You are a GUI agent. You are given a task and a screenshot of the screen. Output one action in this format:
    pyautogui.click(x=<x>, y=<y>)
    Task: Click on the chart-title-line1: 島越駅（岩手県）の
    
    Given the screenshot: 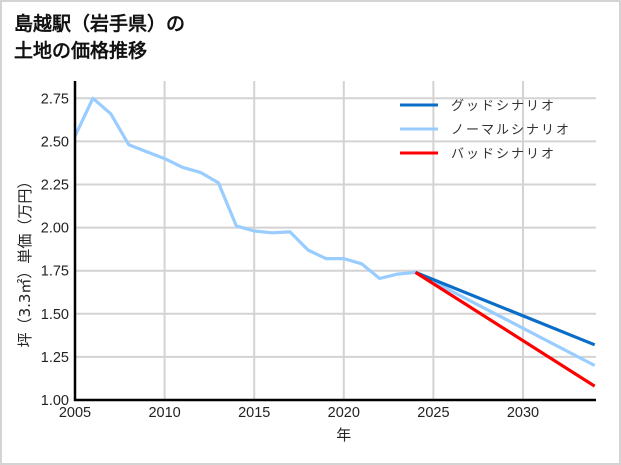 What is the action you would take?
    pyautogui.click(x=100, y=24)
    